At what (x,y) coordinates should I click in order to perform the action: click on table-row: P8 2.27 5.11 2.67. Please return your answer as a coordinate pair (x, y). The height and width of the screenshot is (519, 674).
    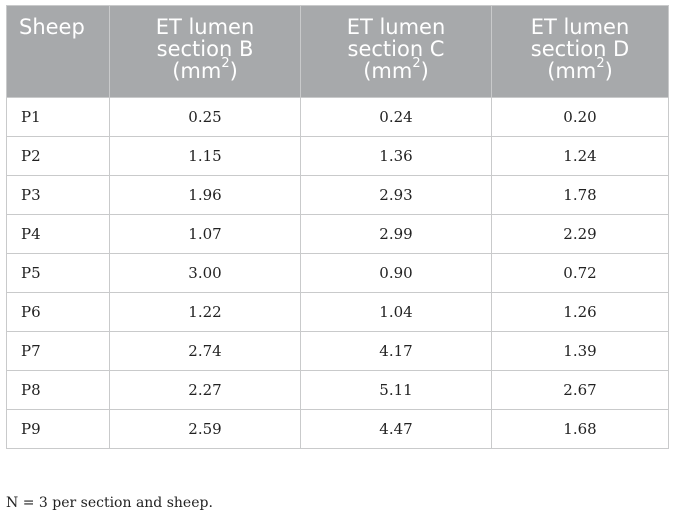
    Looking at the image, I should click on (337, 390).